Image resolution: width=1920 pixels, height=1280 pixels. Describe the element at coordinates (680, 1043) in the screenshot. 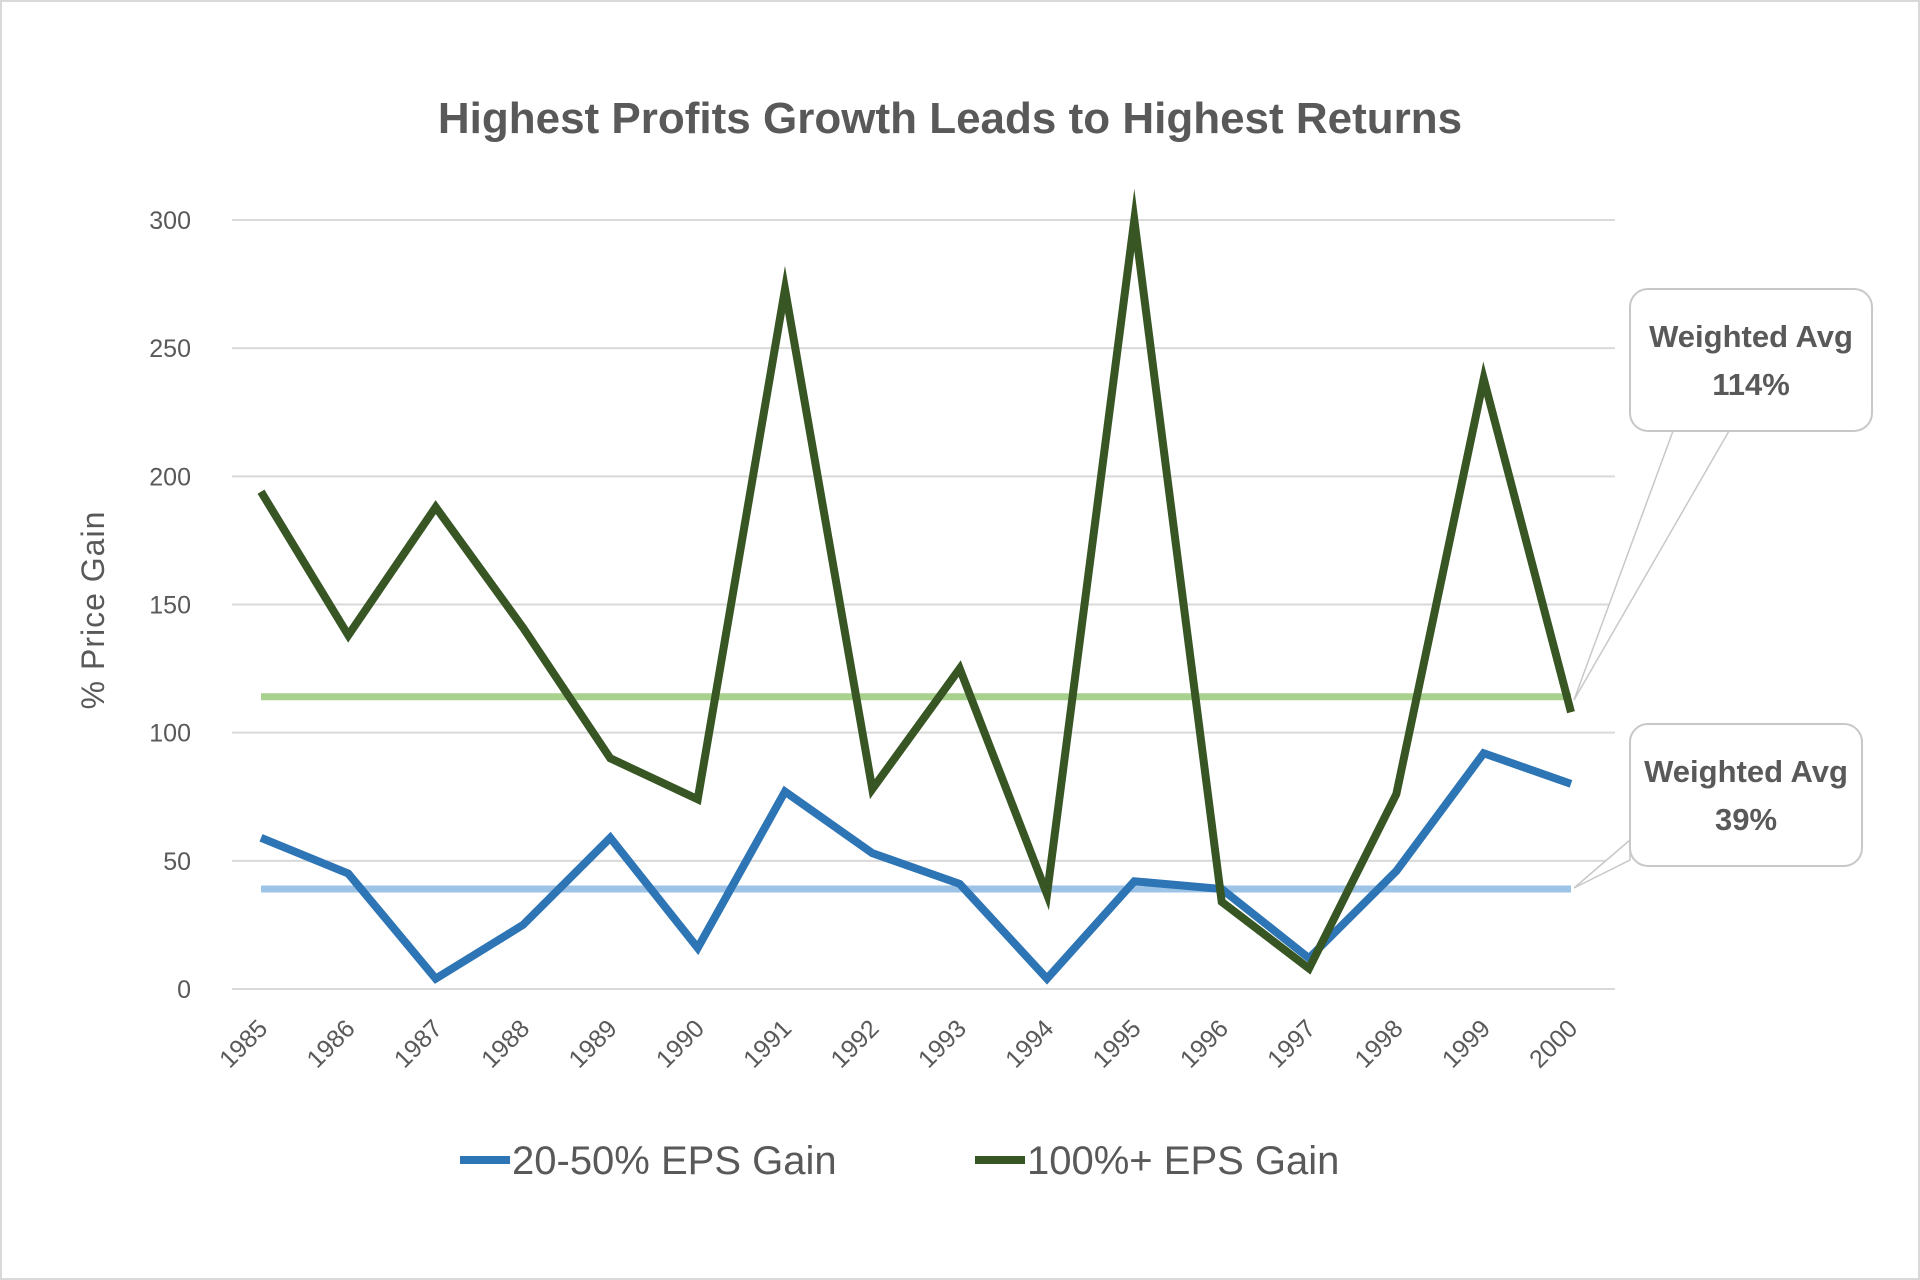

I see `x-tick-label: 1990` at that location.